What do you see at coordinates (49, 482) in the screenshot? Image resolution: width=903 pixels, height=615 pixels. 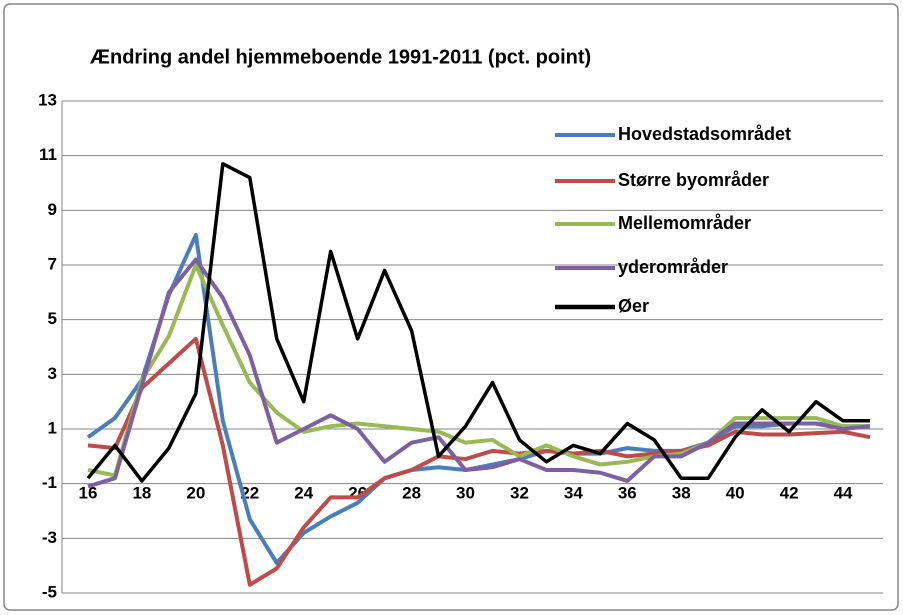 I see `y-tick-label: -1` at bounding box center [49, 482].